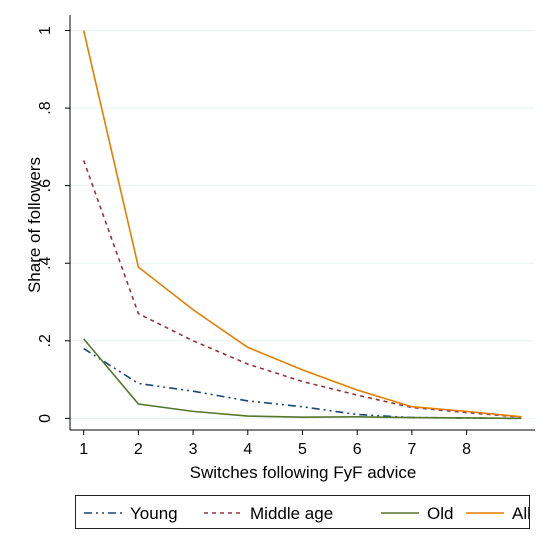 The width and height of the screenshot is (556, 556). Describe the element at coordinates (34, 225) in the screenshot. I see `y-axis-label: Share of followers` at that location.